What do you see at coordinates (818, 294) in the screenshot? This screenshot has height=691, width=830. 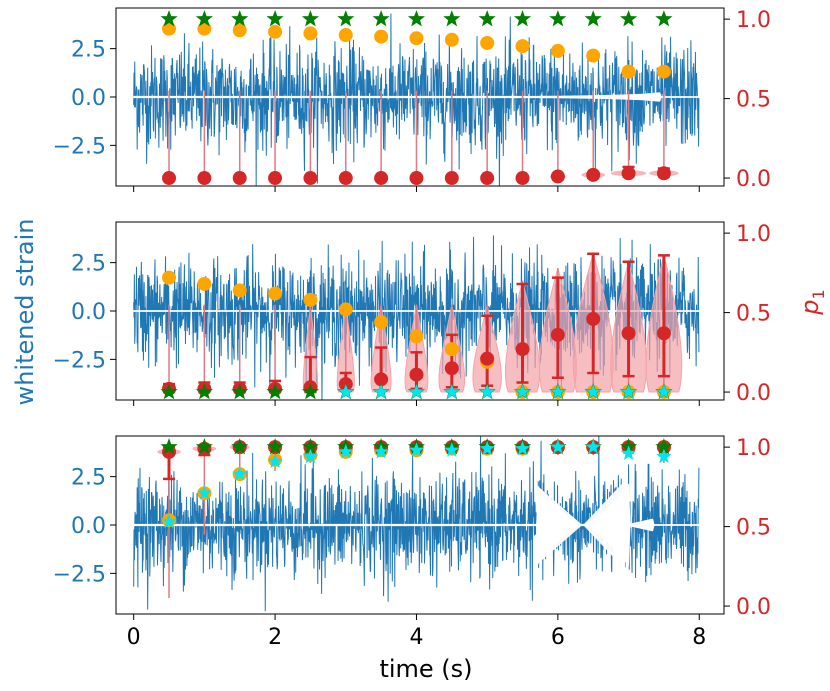 I see `right-y-axis-label-sub: 1` at bounding box center [818, 294].